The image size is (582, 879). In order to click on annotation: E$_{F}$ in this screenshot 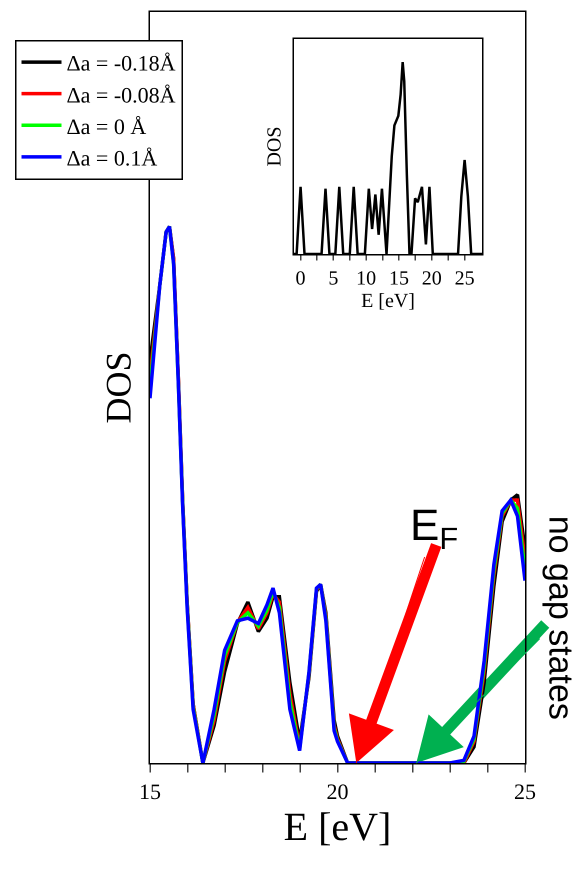, I will do `click(434, 528)`.